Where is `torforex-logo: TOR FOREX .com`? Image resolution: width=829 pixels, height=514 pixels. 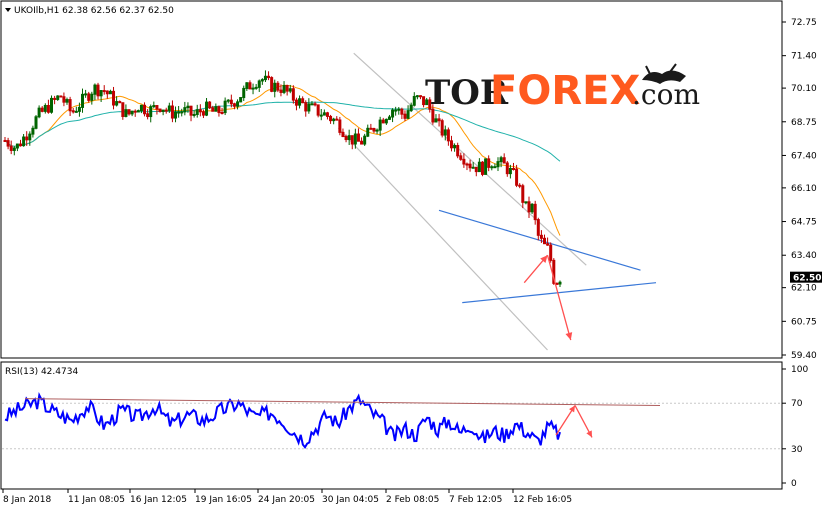 torforex-logo: TOR FOREX .com is located at coordinates (562, 88).